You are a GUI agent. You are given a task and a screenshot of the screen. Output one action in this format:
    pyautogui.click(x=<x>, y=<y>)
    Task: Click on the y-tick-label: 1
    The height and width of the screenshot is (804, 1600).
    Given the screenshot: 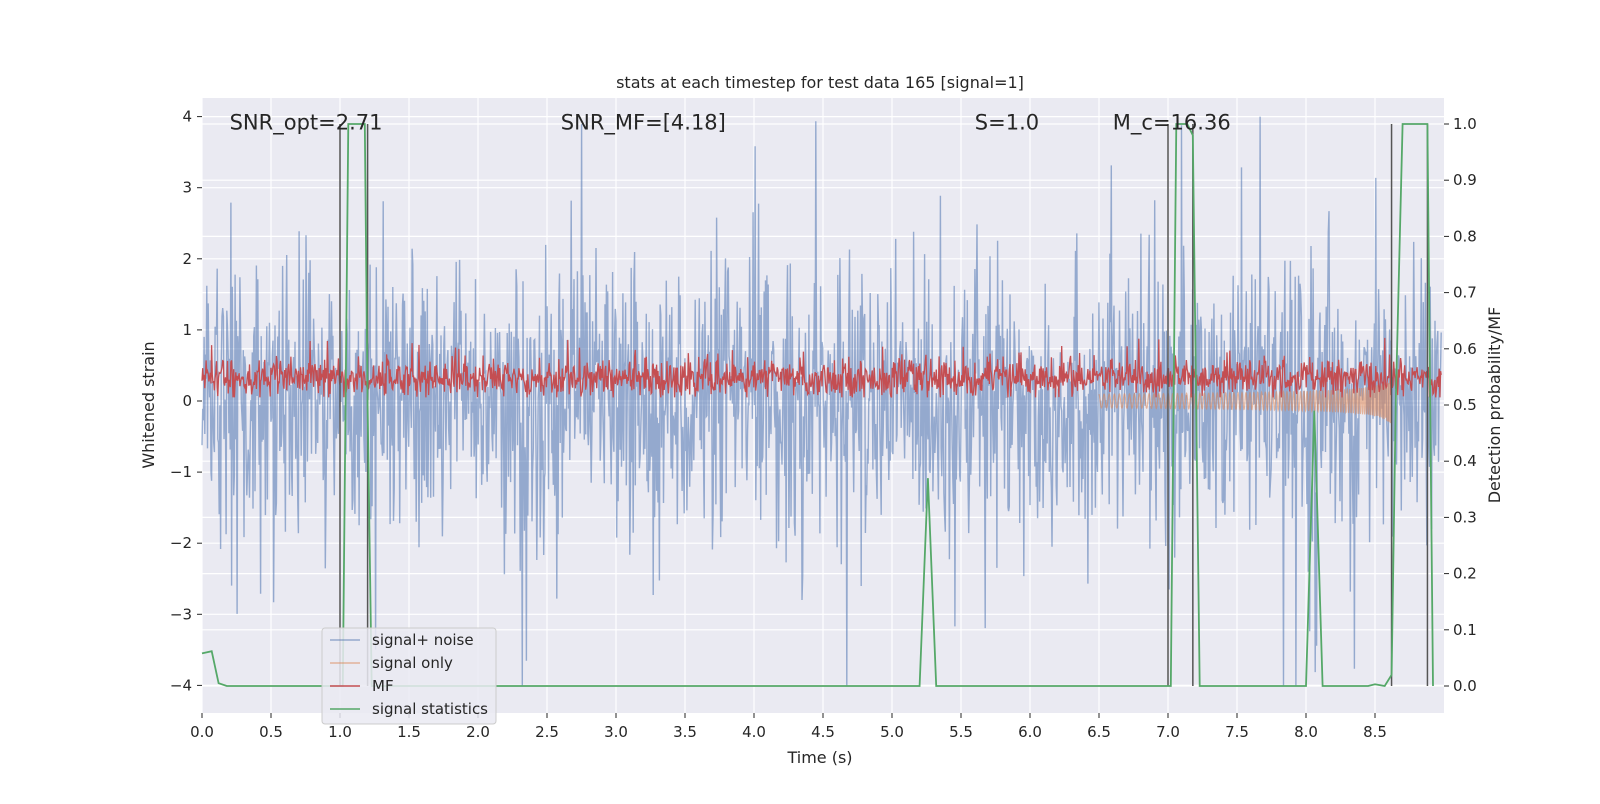 What is the action you would take?
    pyautogui.click(x=187, y=330)
    